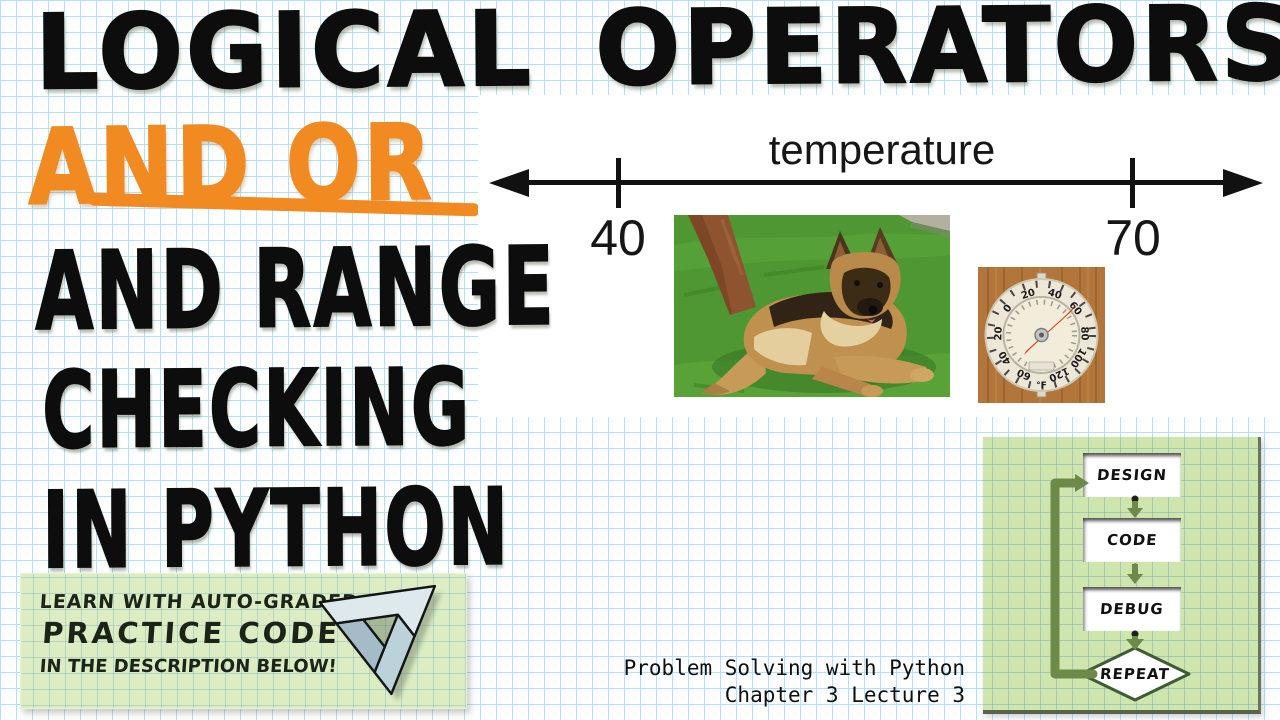  I want to click on number-line-label-40: 40, so click(618, 238).